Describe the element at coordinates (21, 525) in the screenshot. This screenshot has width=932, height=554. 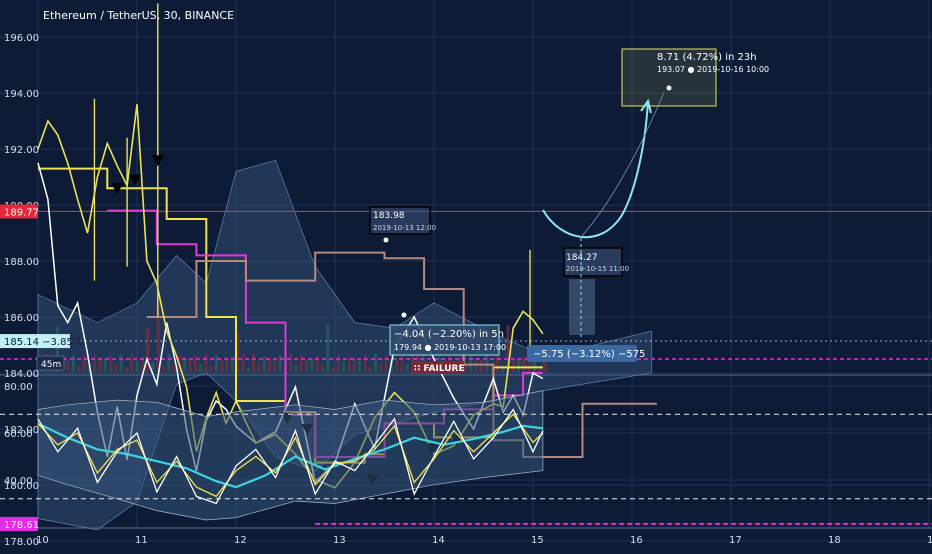
I see `support-tag-label: 178.61` at that location.